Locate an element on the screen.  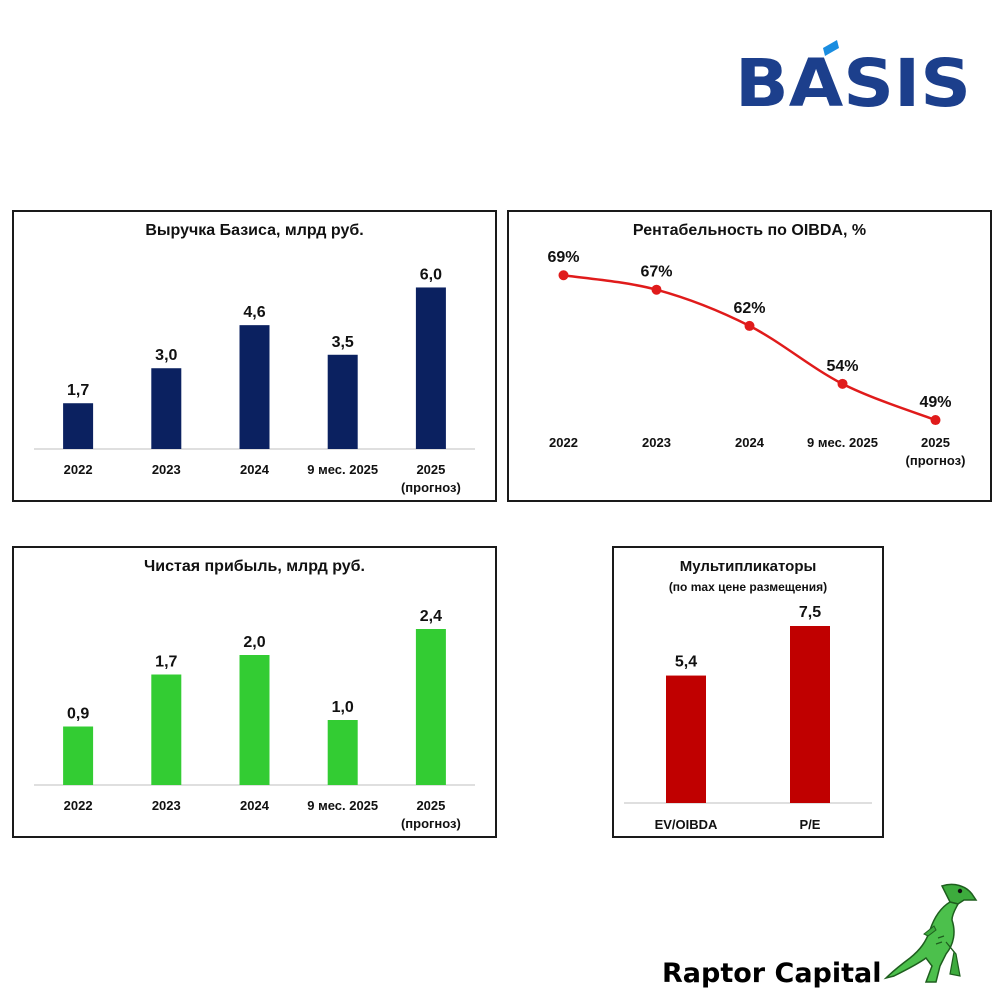
revenue-category-label: (прогноз) is located at coordinates (431, 487).